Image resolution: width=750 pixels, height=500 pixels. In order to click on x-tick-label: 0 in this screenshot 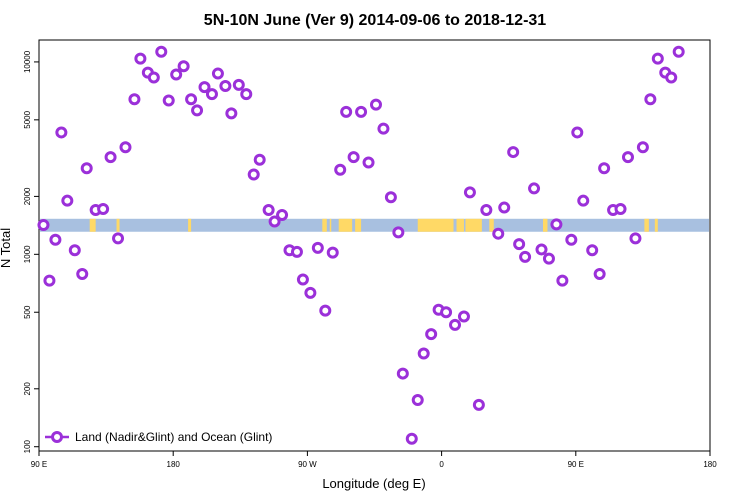, I will do `click(441, 464)`.